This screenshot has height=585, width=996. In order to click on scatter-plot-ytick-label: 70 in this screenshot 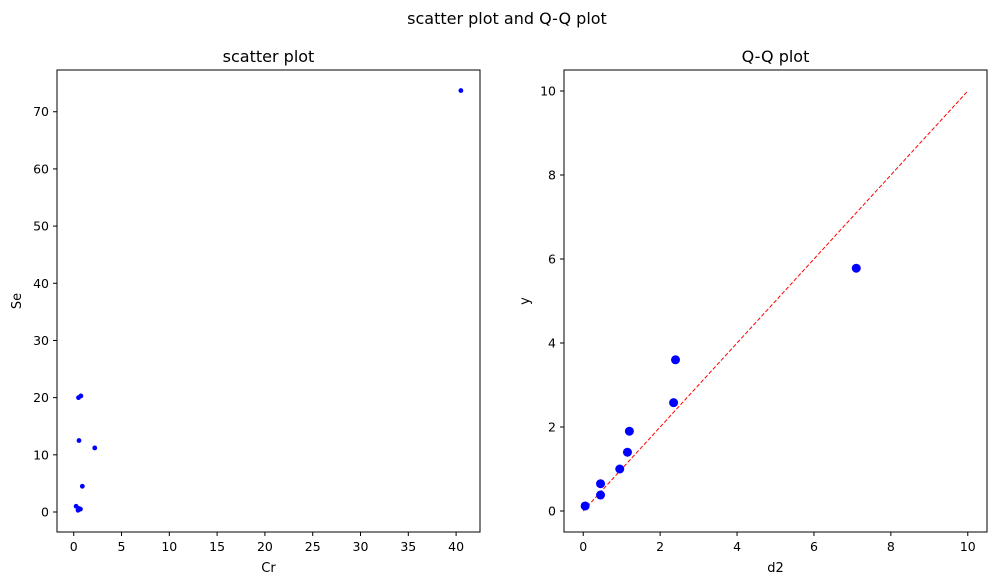, I will do `click(41, 111)`.